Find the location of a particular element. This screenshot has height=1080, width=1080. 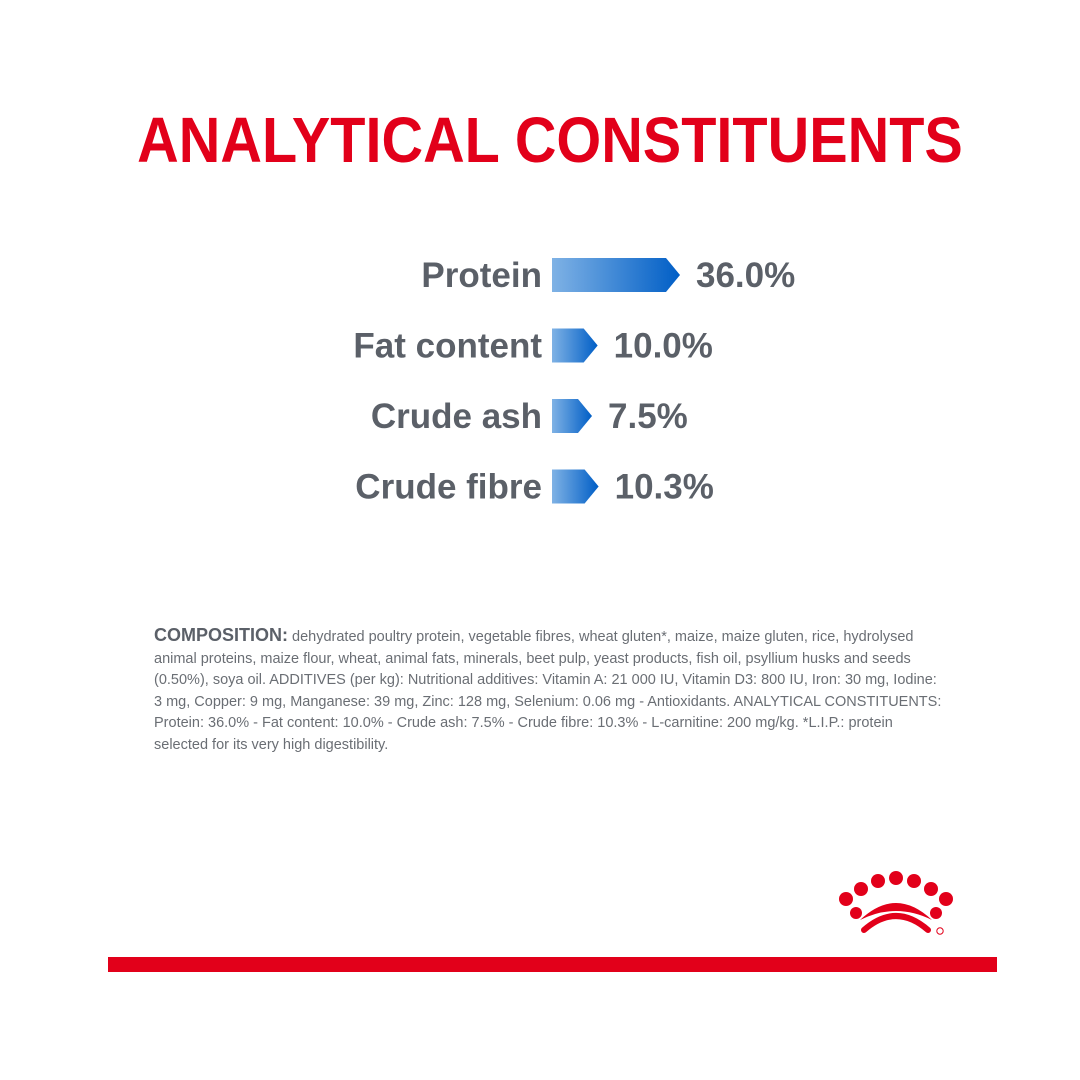

composition-lead: COMPOSITION: is located at coordinates (221, 635).